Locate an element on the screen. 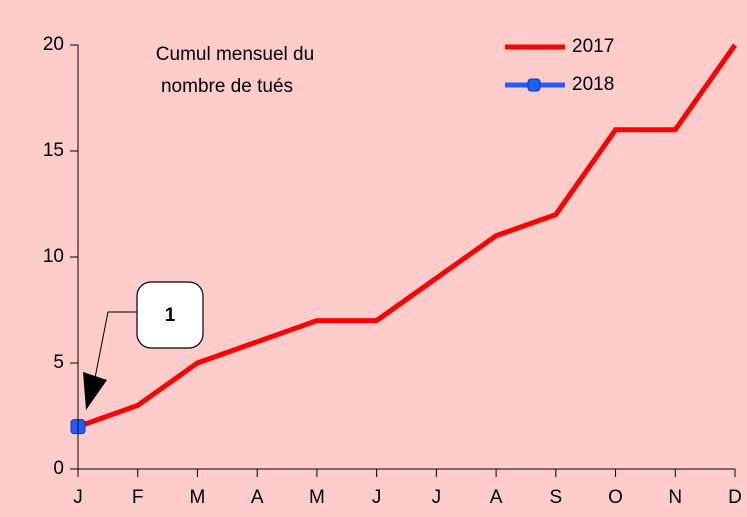 Image resolution: width=747 pixels, height=517 pixels. y-tick-label: 20 is located at coordinates (53, 44).